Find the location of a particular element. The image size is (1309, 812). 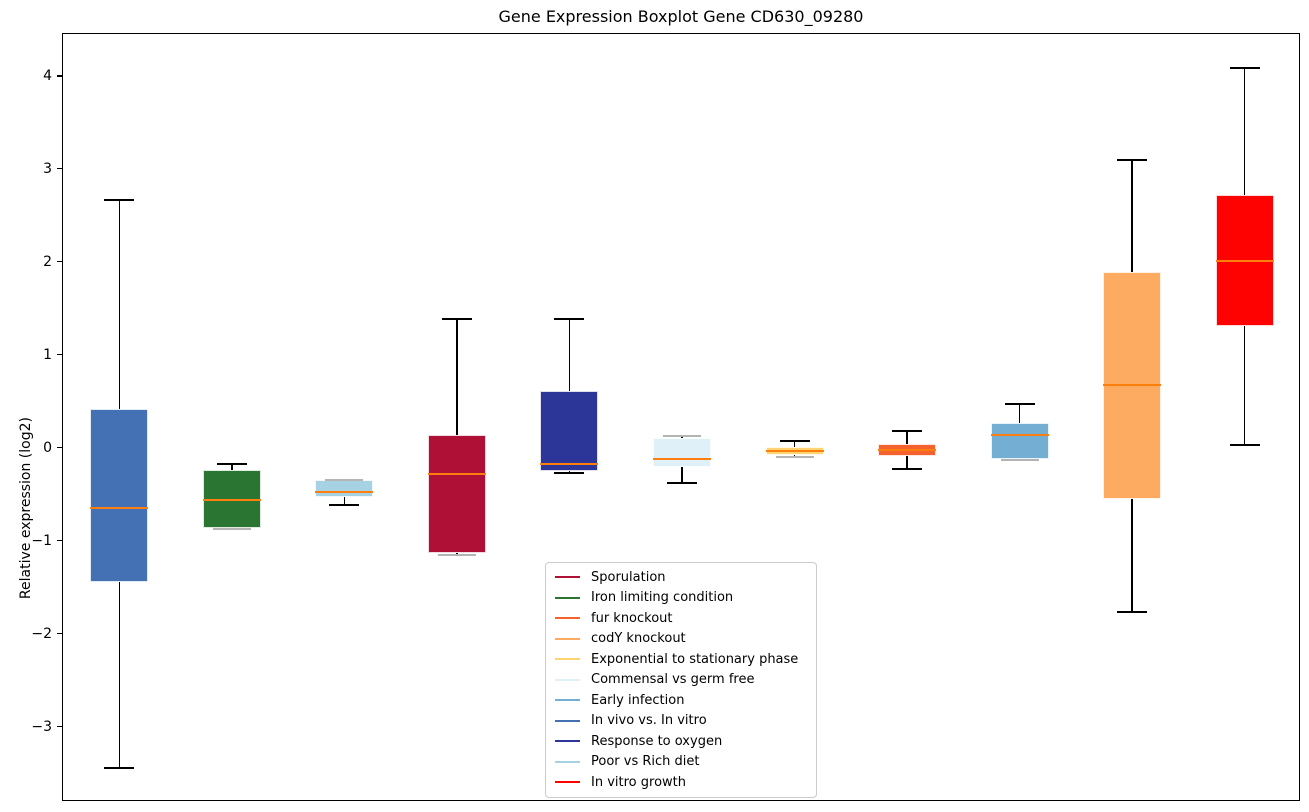

legend-item: Iron limiting condition is located at coordinates (681, 598).